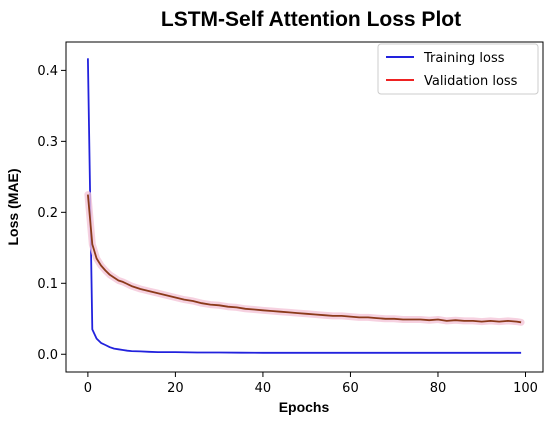 Image resolution: width=550 pixels, height=426 pixels. I want to click on x-tick-label-100: 100, so click(525, 388).